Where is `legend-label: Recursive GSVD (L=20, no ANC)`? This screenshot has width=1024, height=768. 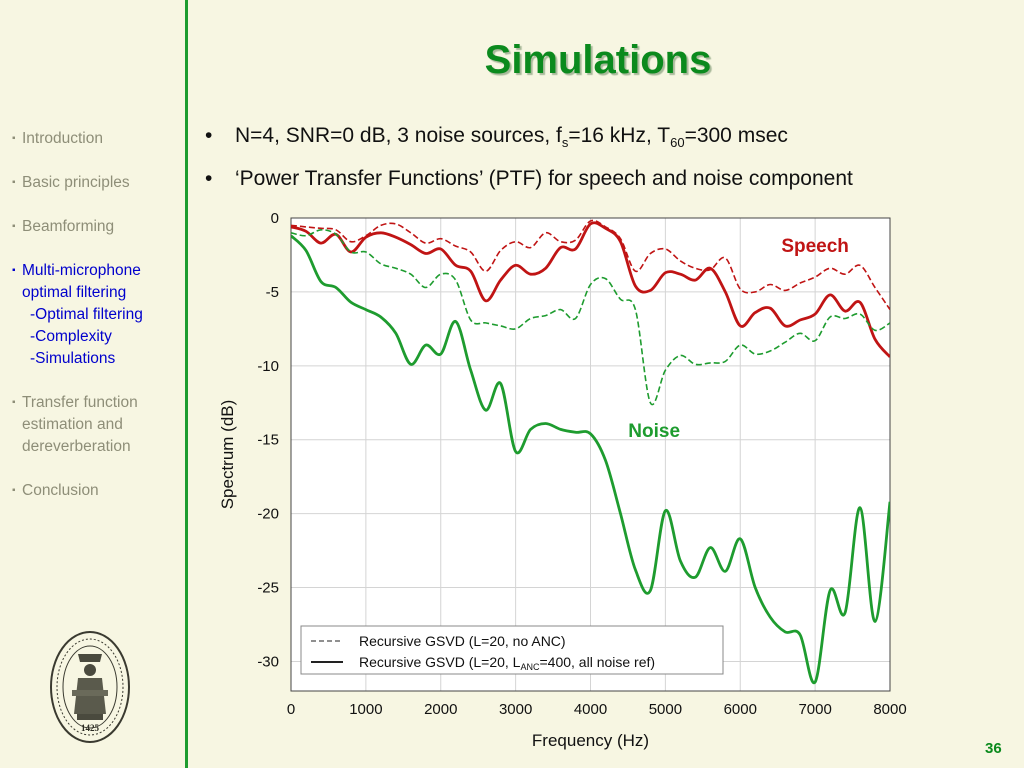 legend-label: Recursive GSVD (L=20, no ANC) is located at coordinates (462, 641).